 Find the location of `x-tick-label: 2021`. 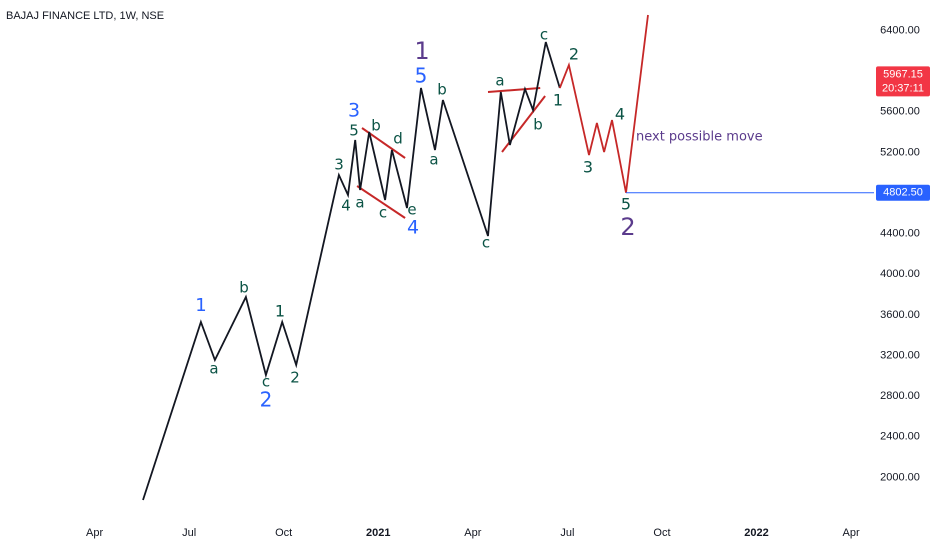

x-tick-label: 2021 is located at coordinates (378, 533).